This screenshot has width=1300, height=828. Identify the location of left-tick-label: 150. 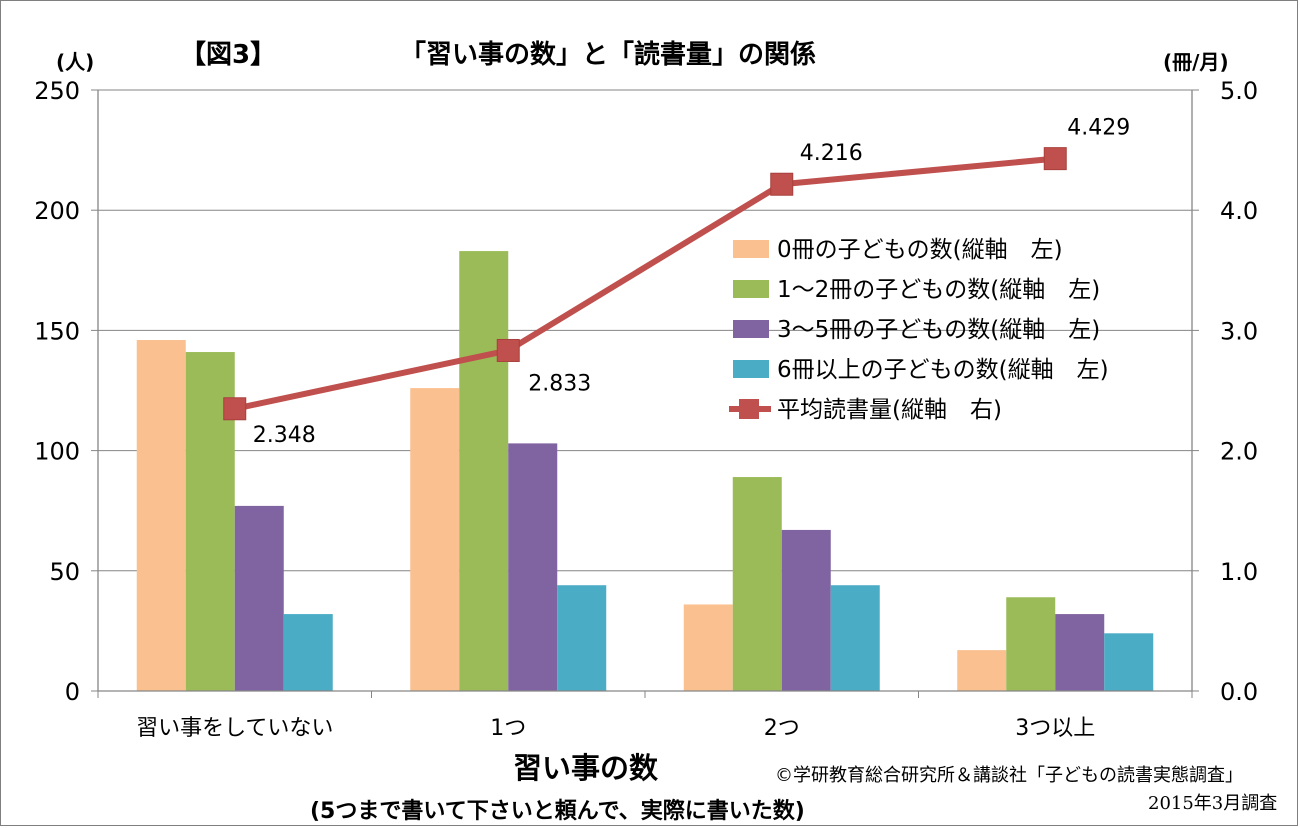
(57, 331).